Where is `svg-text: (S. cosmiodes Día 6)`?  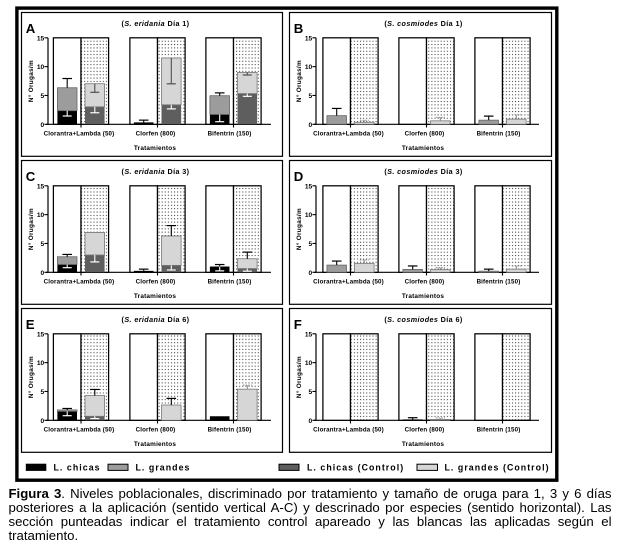 svg-text: (S. cosmiodes Día 6) is located at coordinates (423, 319).